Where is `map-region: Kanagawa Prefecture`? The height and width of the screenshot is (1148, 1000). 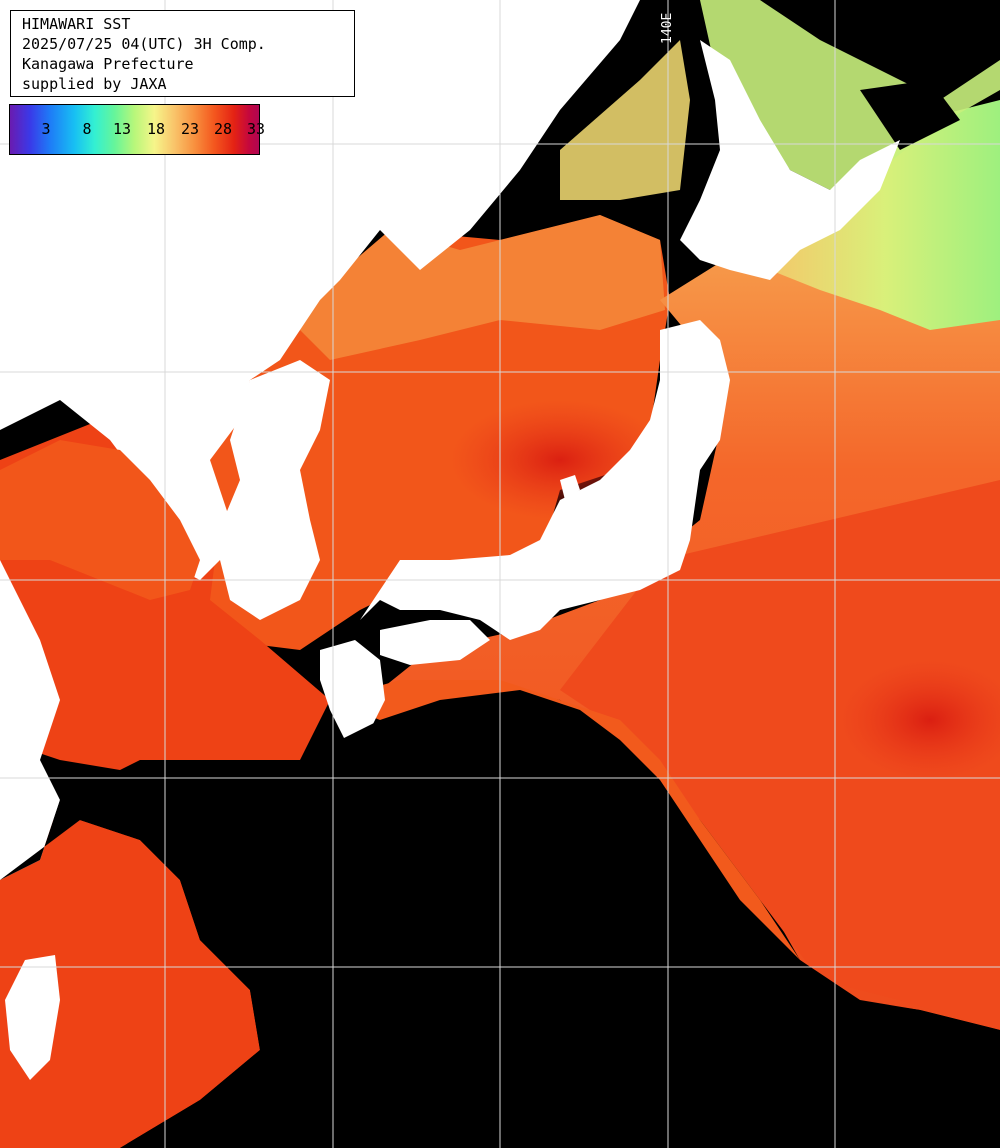
map-region: Kanagawa Prefecture is located at coordinates (108, 64).